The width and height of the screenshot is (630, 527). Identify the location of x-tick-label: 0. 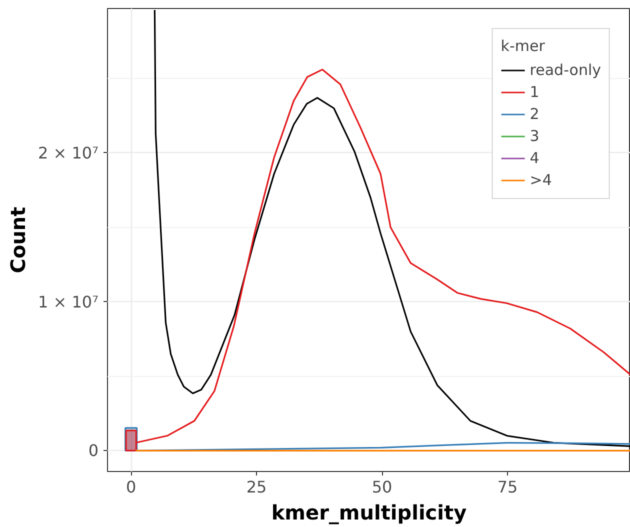
(131, 487).